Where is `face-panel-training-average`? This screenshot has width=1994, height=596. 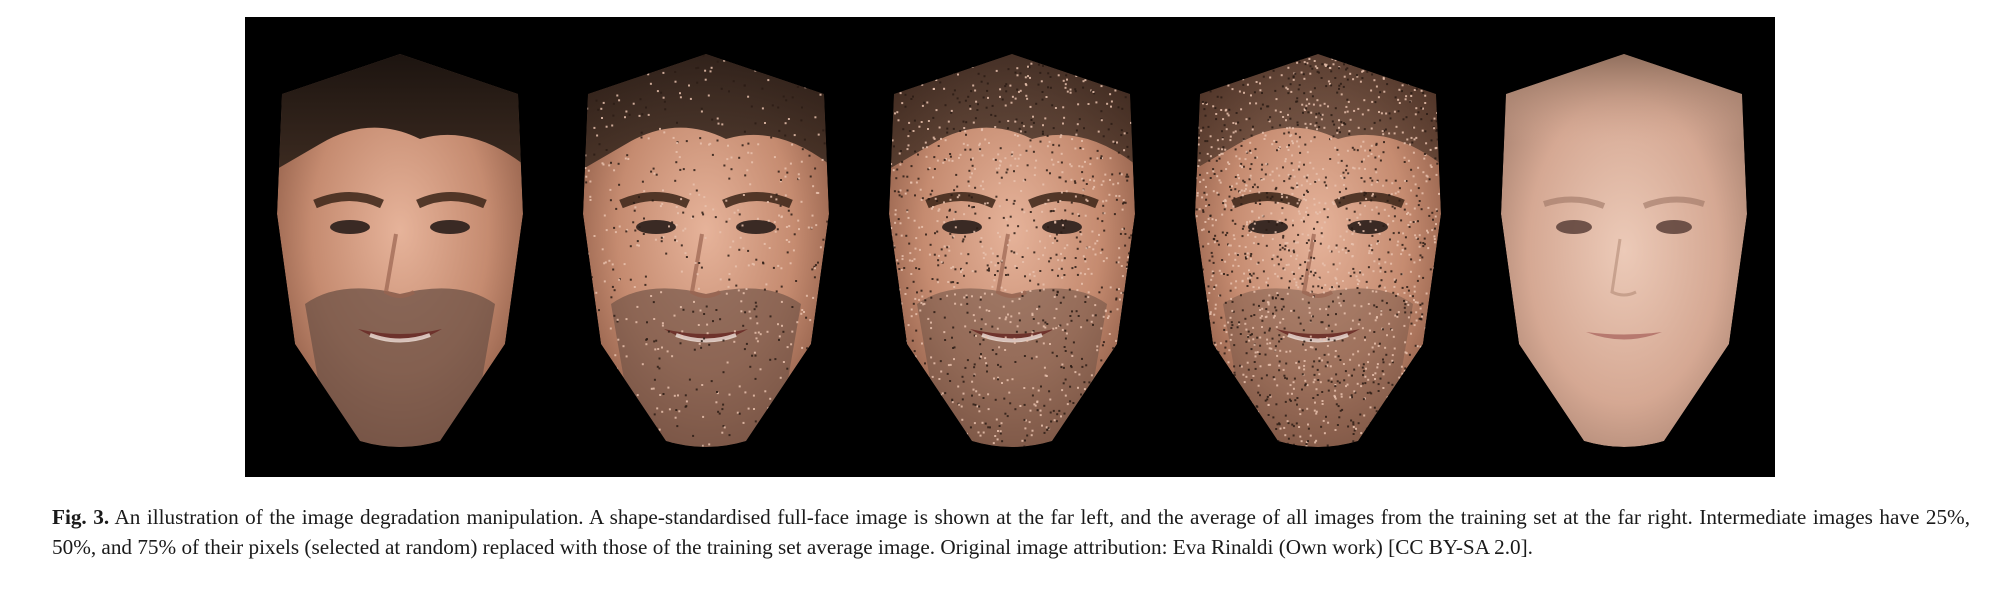
face-panel-training-average is located at coordinates (1624, 250).